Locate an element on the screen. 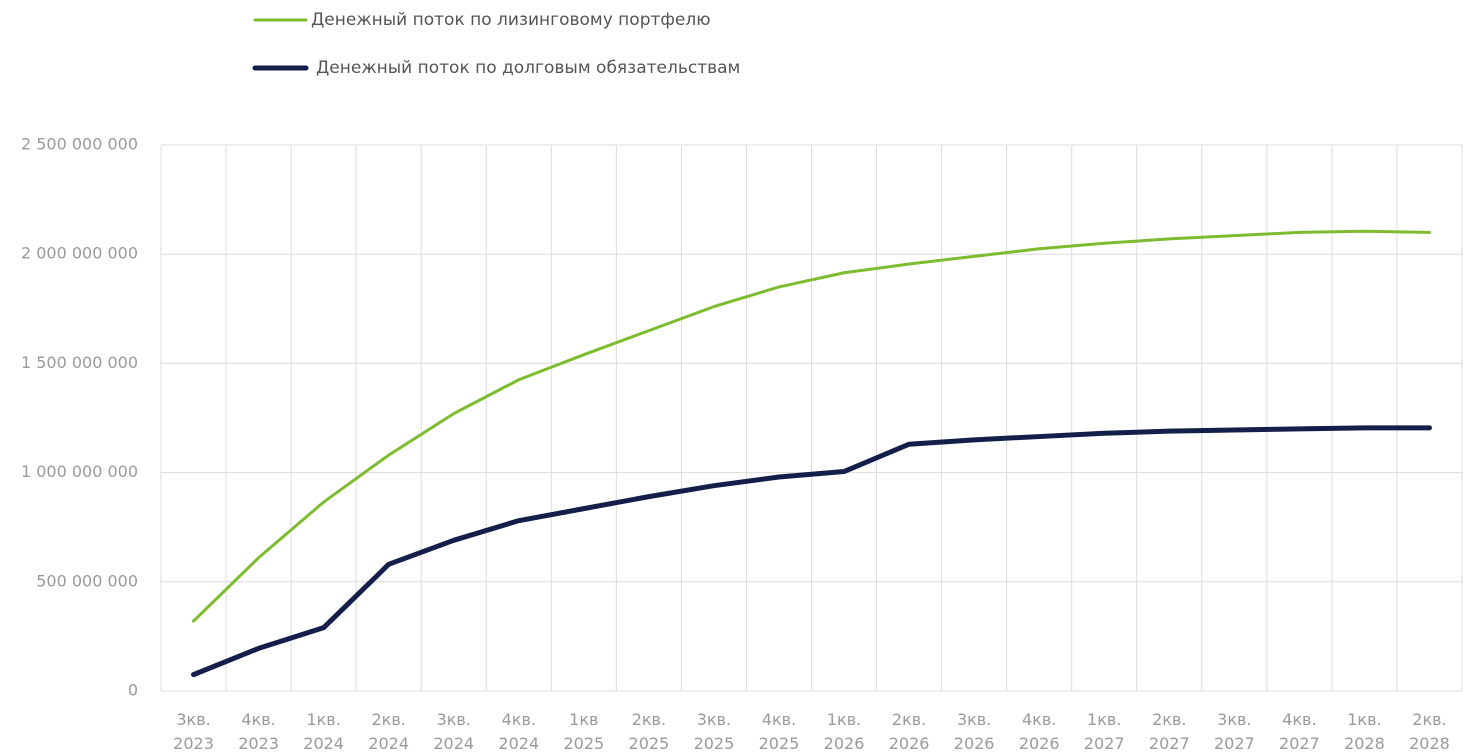 This screenshot has width=1463, height=754. x-tick-label: 2кв. 2027 is located at coordinates (1169, 731).